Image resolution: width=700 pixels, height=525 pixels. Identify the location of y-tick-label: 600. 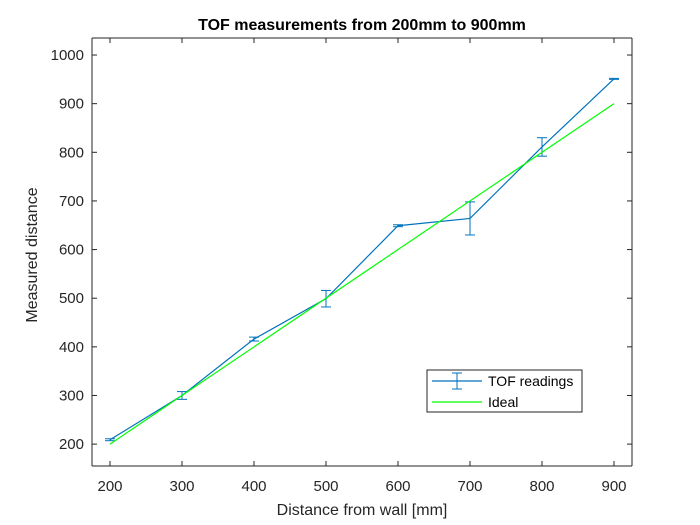
(71, 250).